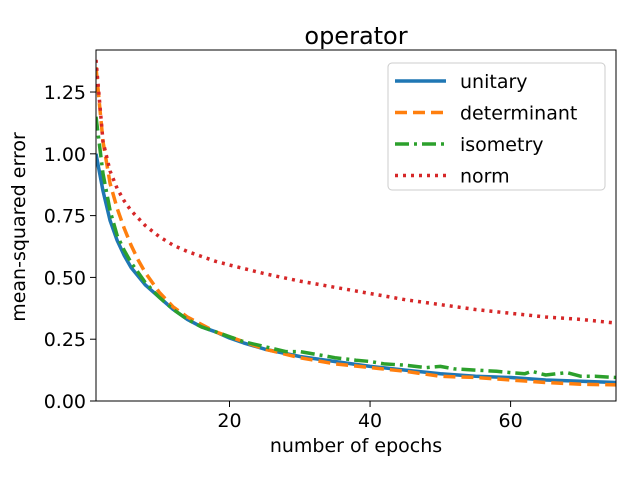 The width and height of the screenshot is (640, 480). What do you see at coordinates (70, 247) in the screenshot?
I see `y-axis: 0.00 0.25 0.50 0.75 1.00 1.25` at bounding box center [70, 247].